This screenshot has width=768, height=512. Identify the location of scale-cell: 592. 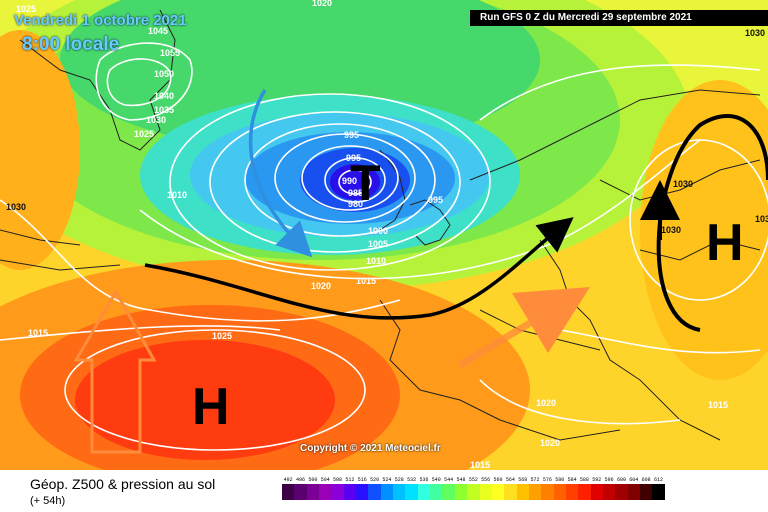
(596, 488).